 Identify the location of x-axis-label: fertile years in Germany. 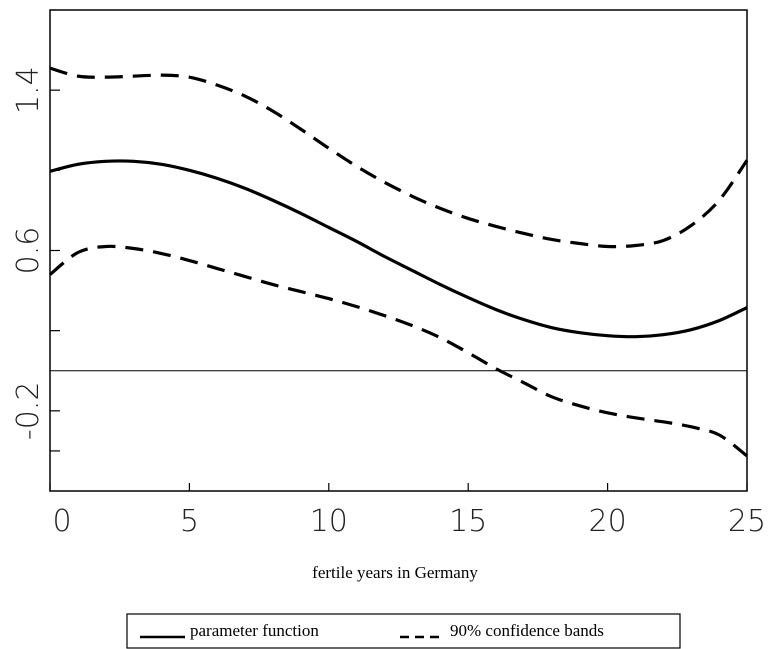
(395, 572).